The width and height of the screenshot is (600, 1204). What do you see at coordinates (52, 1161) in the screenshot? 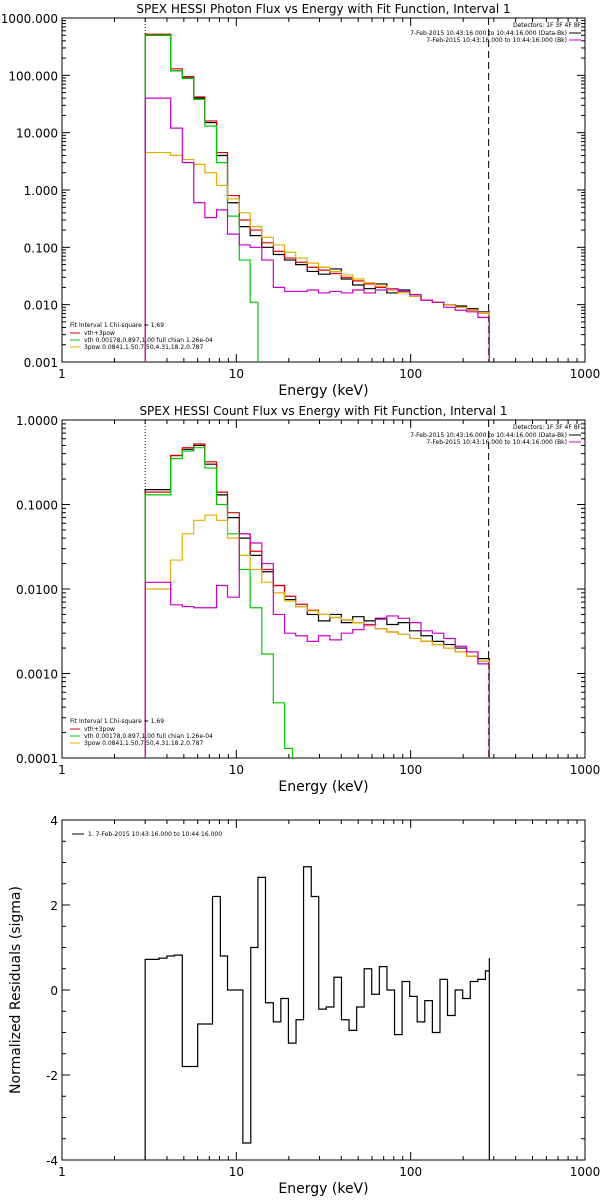
I see `y-tick-label: -4` at bounding box center [52, 1161].